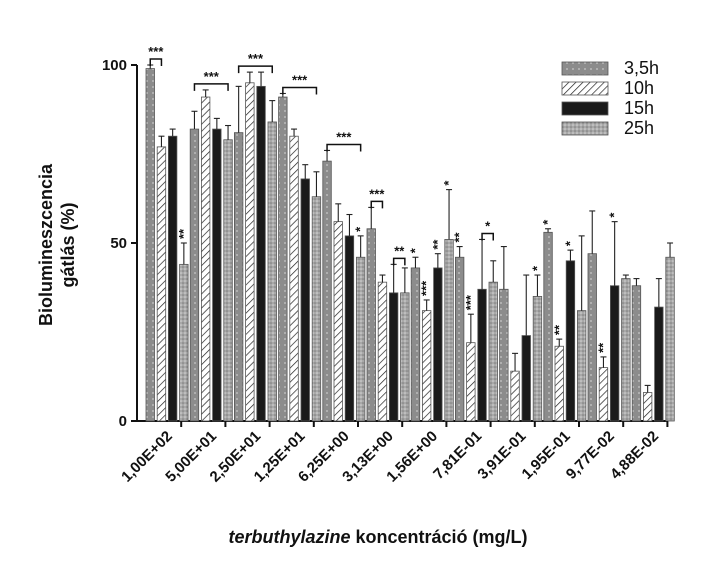 The image size is (704, 582). Describe the element at coordinates (639, 108) in the screenshot. I see `legend-label: 15h` at that location.